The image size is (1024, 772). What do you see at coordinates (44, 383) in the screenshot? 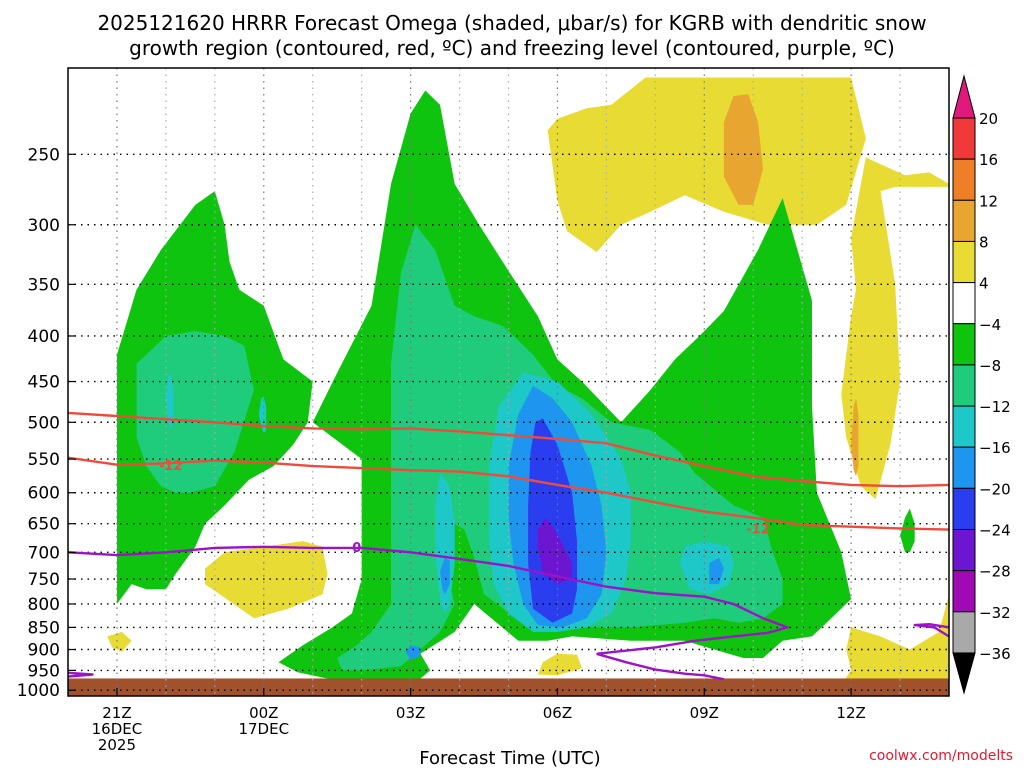
I see `y-tick-label-450: 450` at bounding box center [44, 383].